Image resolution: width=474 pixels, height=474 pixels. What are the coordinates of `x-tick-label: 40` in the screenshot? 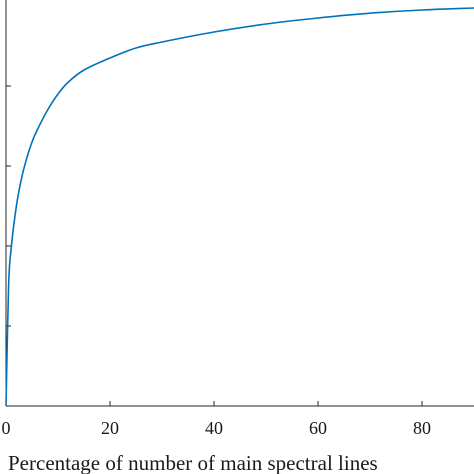 It's located at (214, 428).